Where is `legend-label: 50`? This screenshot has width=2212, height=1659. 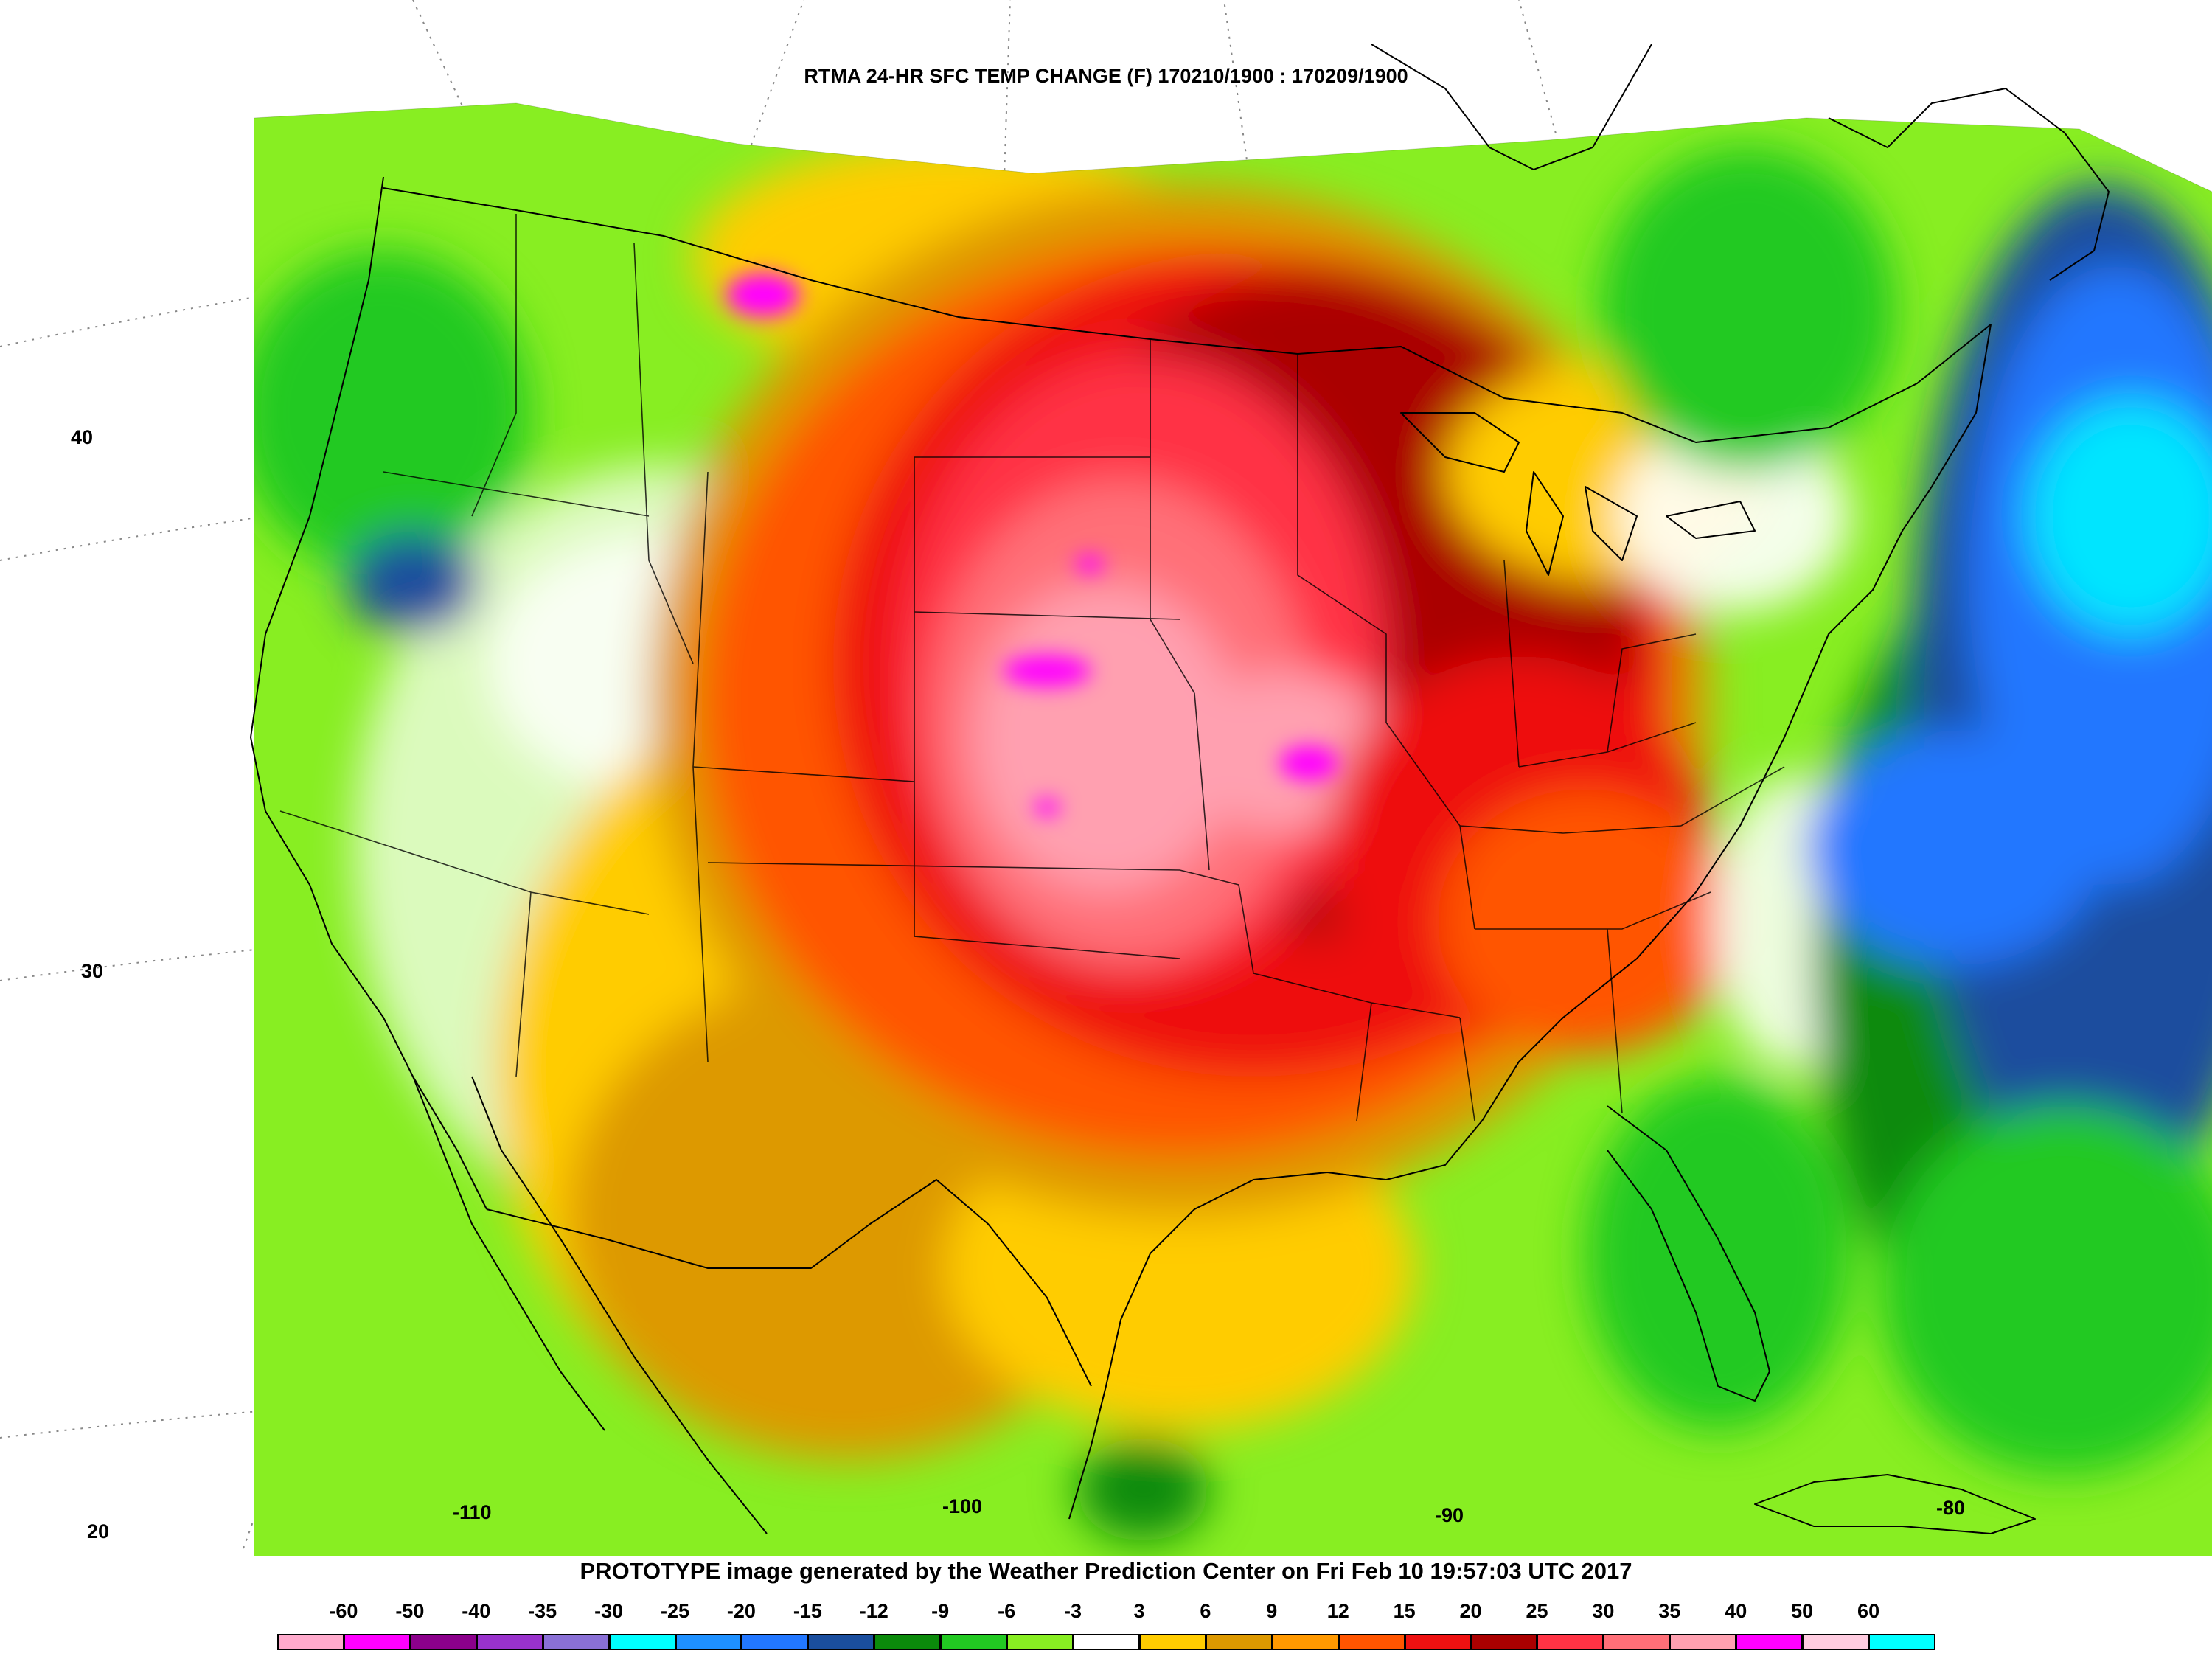
legend-label: 50 is located at coordinates (1802, 1611).